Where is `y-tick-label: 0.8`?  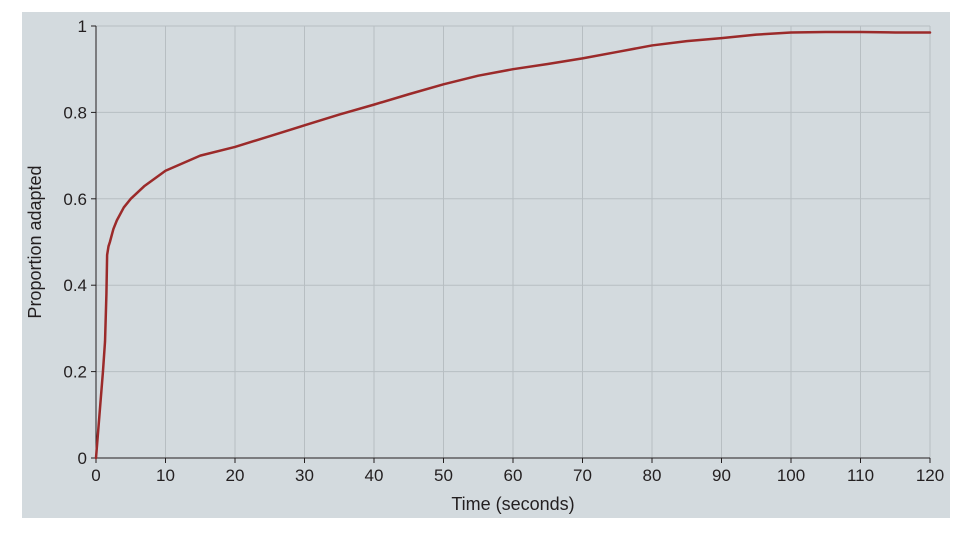 y-tick-label: 0.8 is located at coordinates (75, 112).